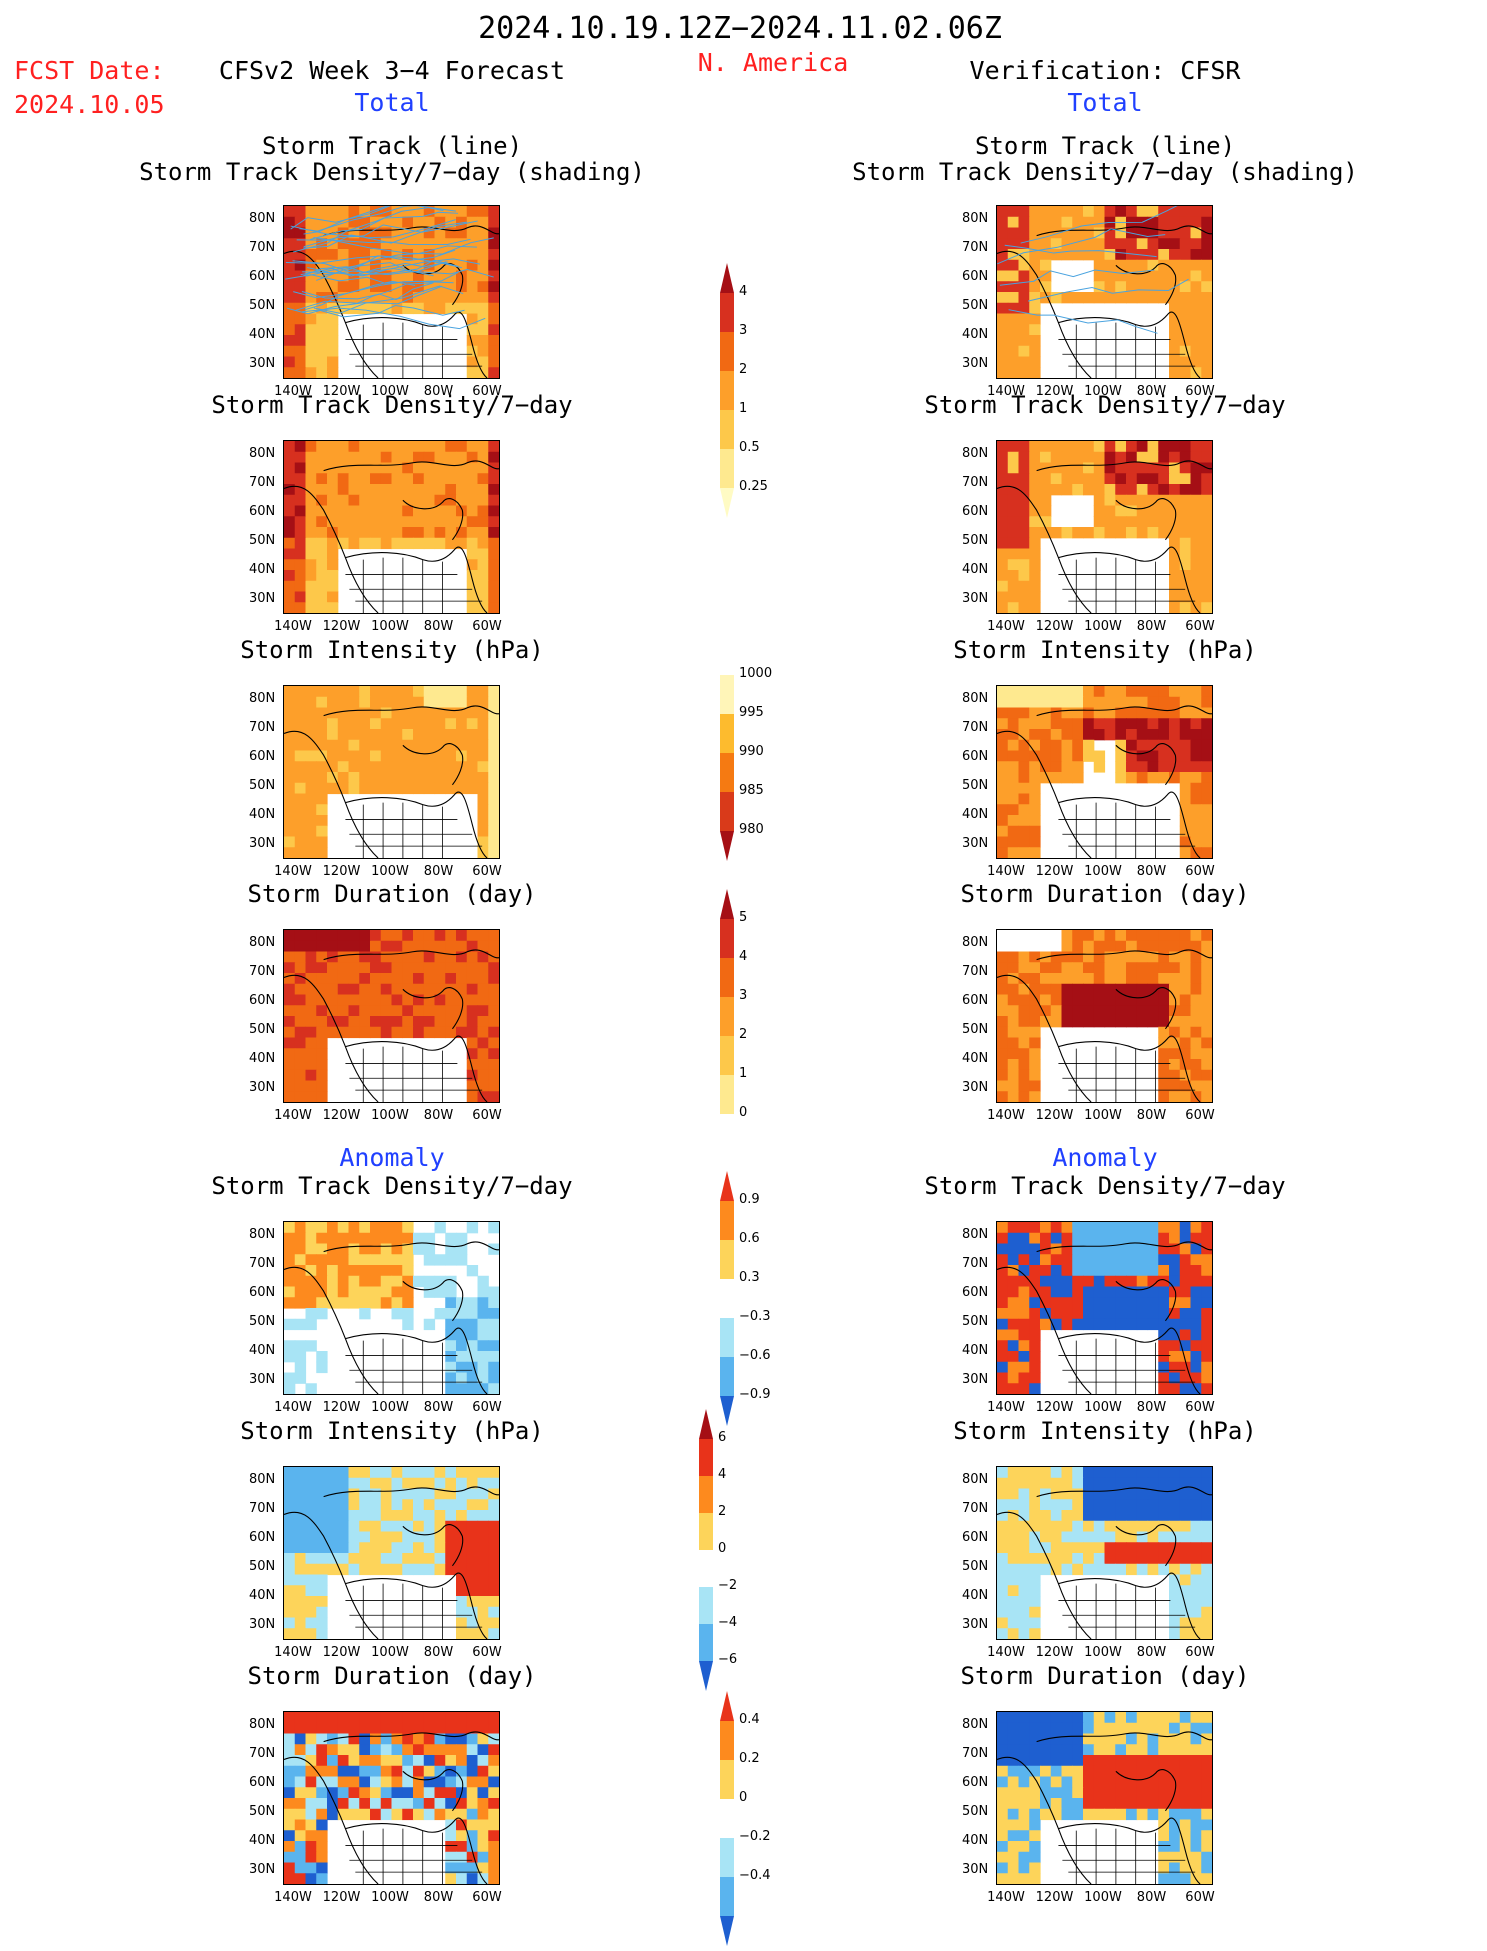  What do you see at coordinates (293, 1652) in the screenshot?
I see `lon-tick-label: 140W` at bounding box center [293, 1652].